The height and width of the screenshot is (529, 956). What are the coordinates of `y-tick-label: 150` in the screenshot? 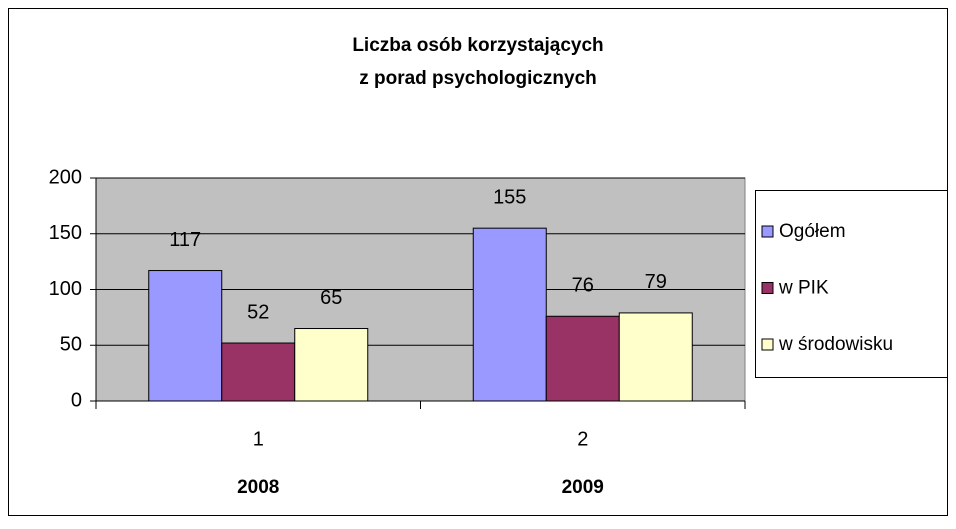 It's located at (65, 233).